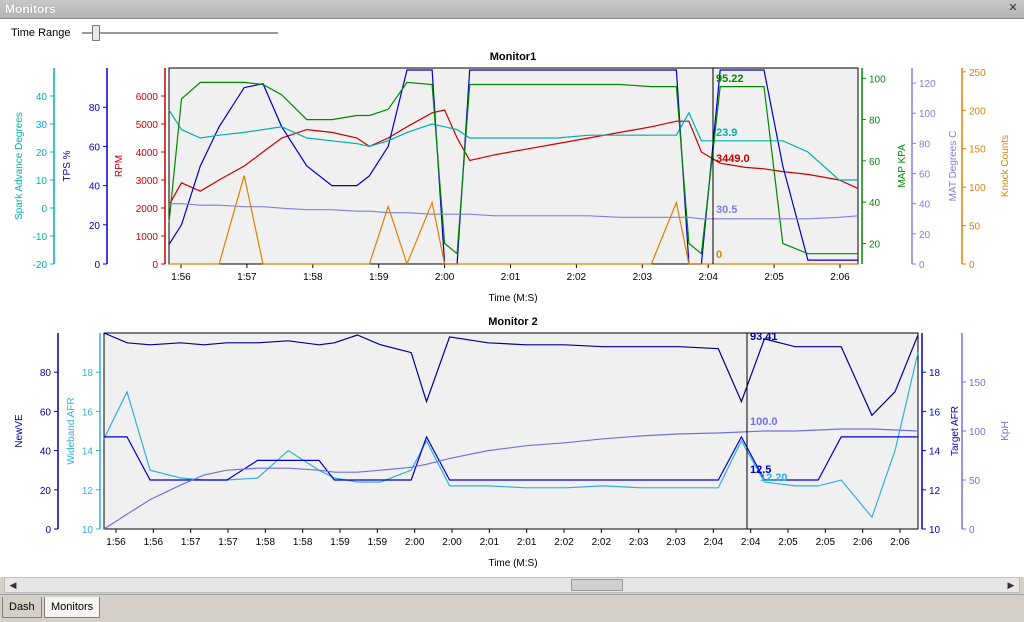  Describe the element at coordinates (88, 412) in the screenshot. I see `axis-tick-label-afr_wb: 16` at that location.